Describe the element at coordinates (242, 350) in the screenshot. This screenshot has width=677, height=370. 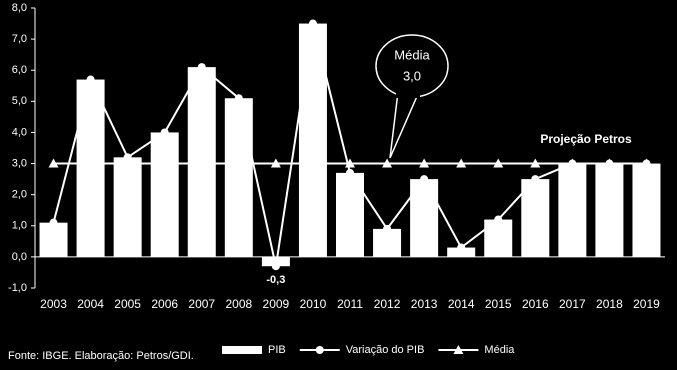
I see `legend-swatch` at that location.